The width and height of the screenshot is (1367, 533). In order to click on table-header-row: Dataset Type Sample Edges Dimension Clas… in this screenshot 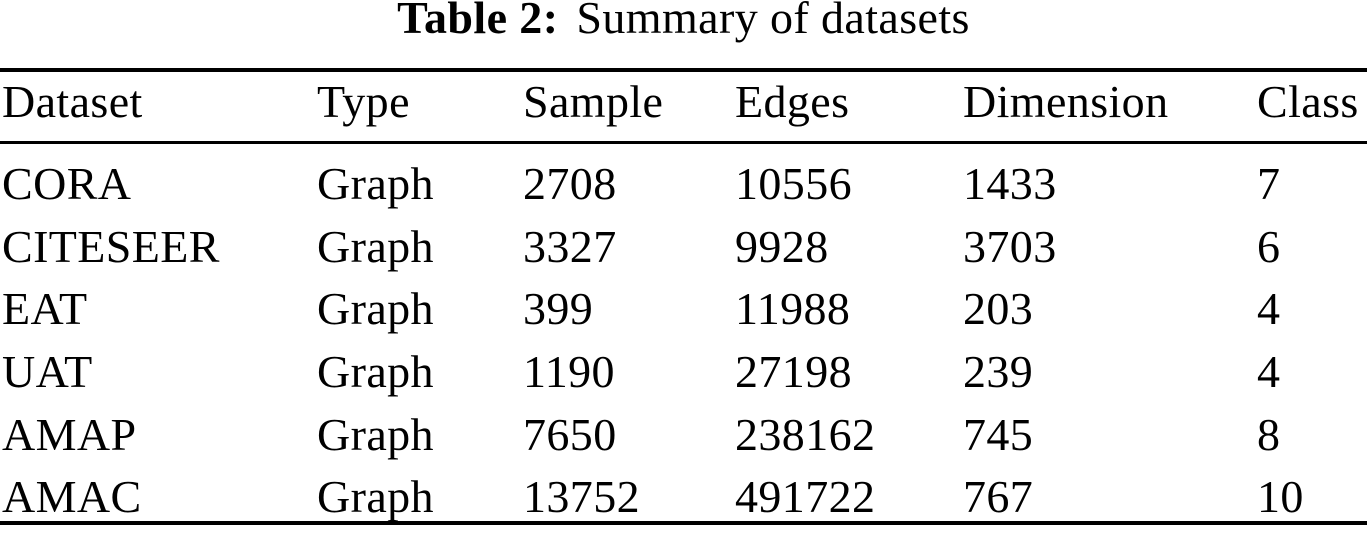, I will do `click(683, 101)`.